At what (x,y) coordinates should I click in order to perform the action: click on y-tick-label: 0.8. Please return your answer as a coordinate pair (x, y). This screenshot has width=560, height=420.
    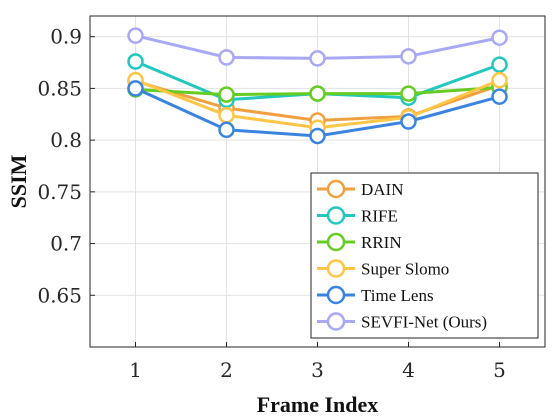
    Looking at the image, I should click on (66, 140).